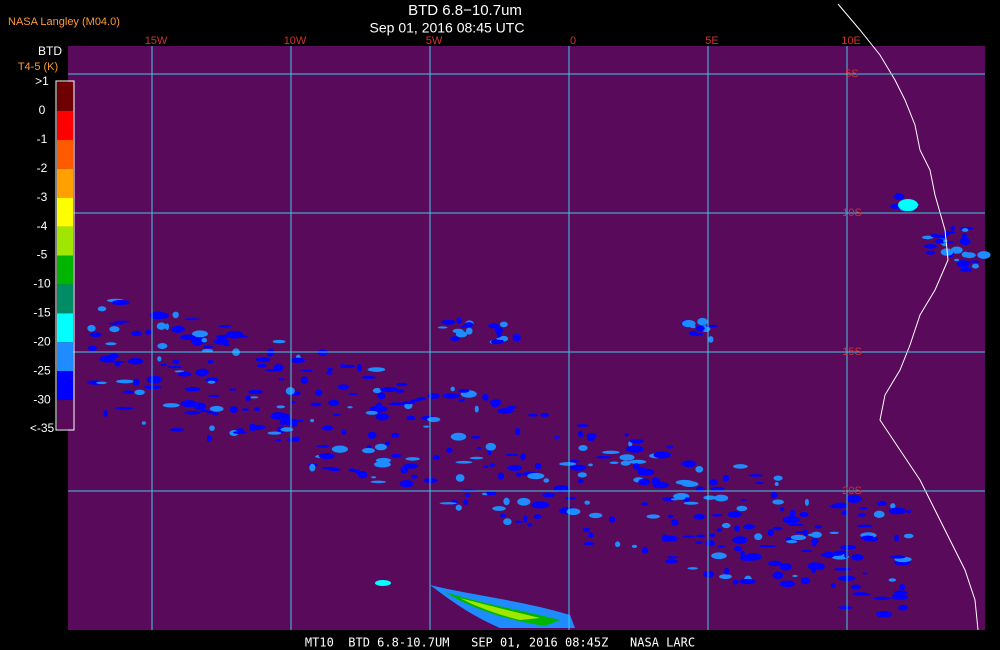 The width and height of the screenshot is (1000, 650). I want to click on colorbar-label: >1, so click(42, 81).